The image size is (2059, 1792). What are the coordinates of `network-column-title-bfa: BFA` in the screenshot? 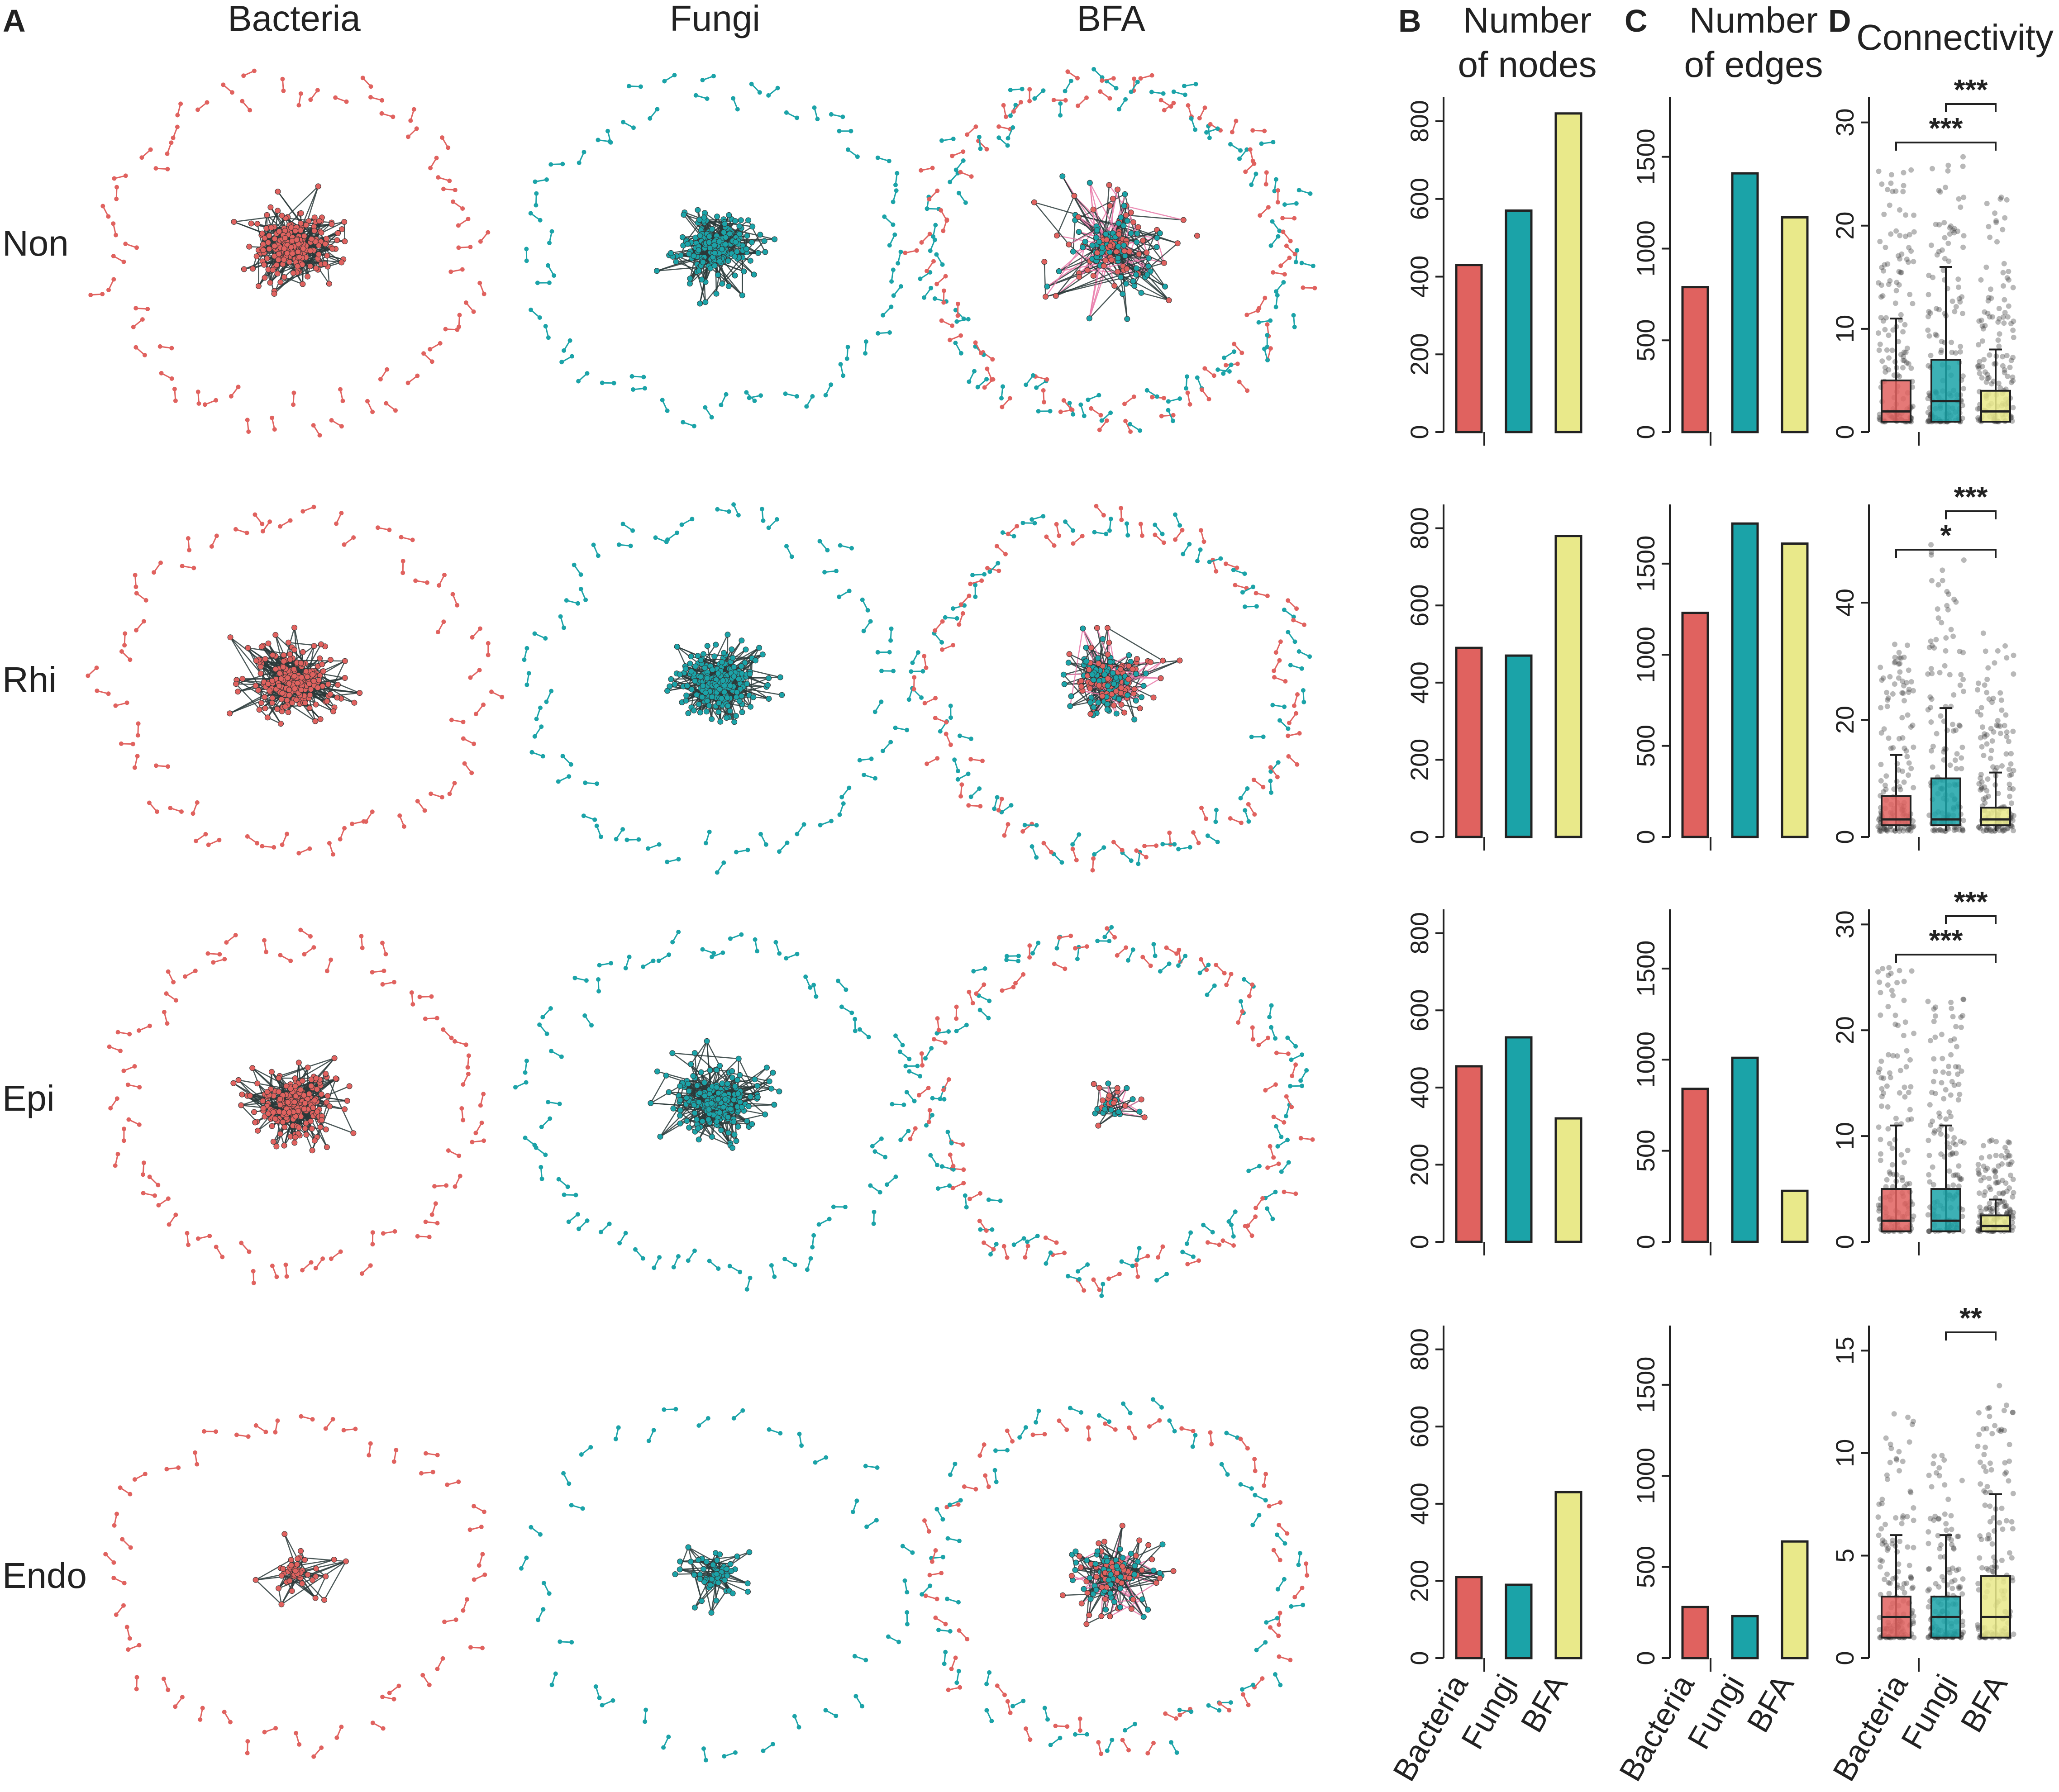 It's located at (1111, 19).